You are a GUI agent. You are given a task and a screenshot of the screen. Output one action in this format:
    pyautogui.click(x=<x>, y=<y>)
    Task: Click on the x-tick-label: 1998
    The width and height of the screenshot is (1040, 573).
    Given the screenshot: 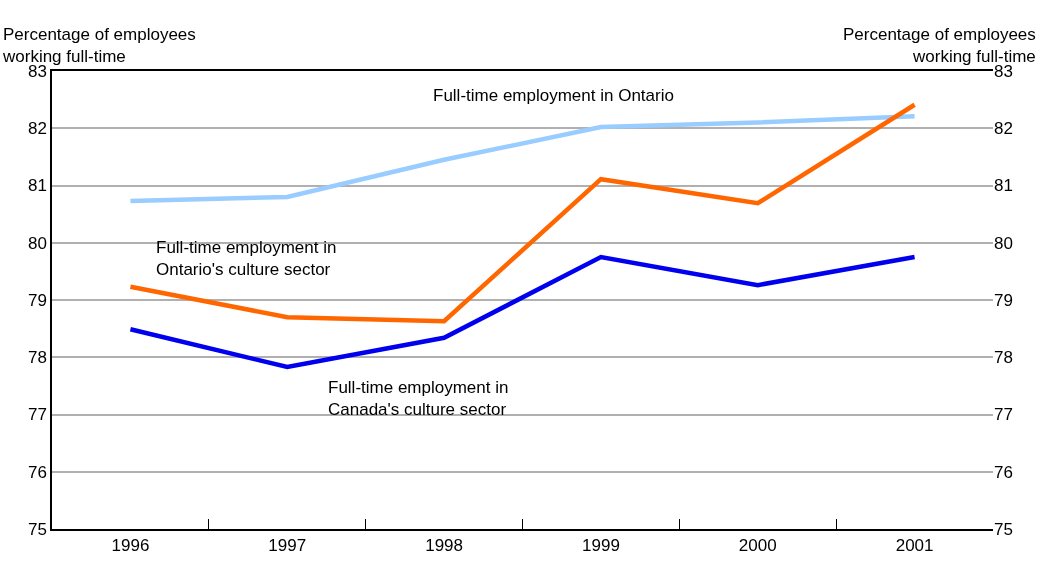 What is the action you would take?
    pyautogui.click(x=444, y=546)
    